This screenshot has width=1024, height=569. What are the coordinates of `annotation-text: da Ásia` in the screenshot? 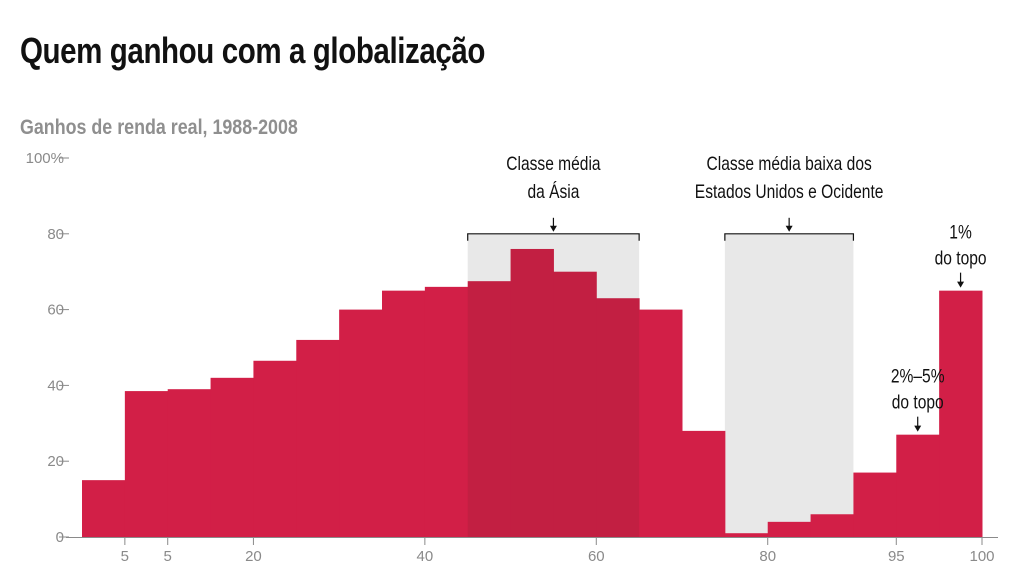 It's located at (553, 191).